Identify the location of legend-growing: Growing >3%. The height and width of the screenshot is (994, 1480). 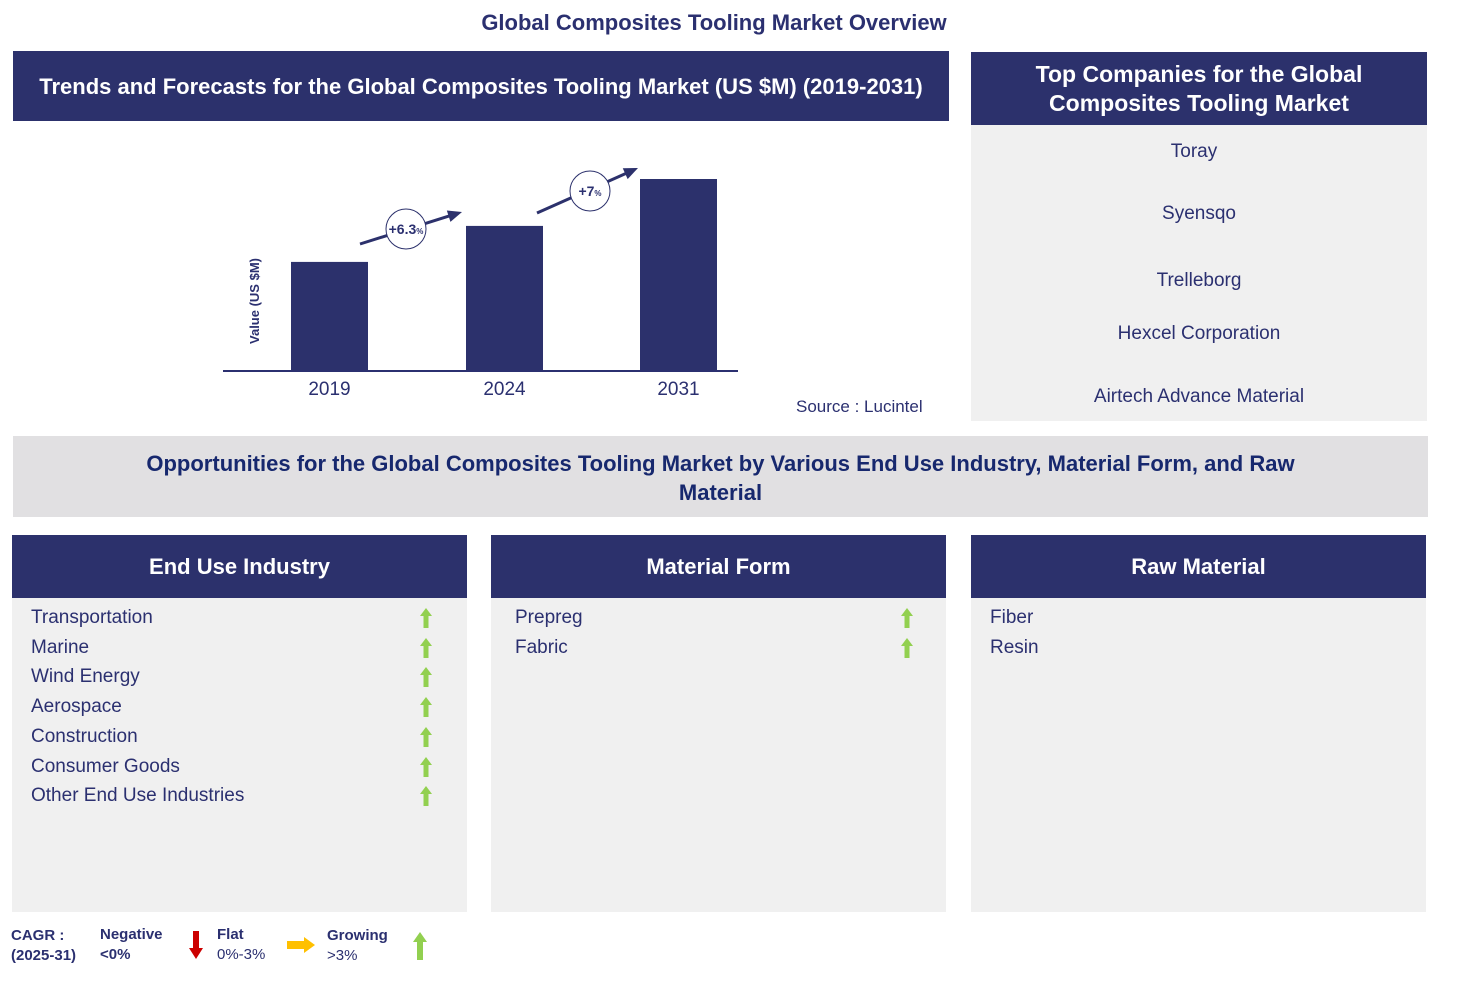
(357, 945).